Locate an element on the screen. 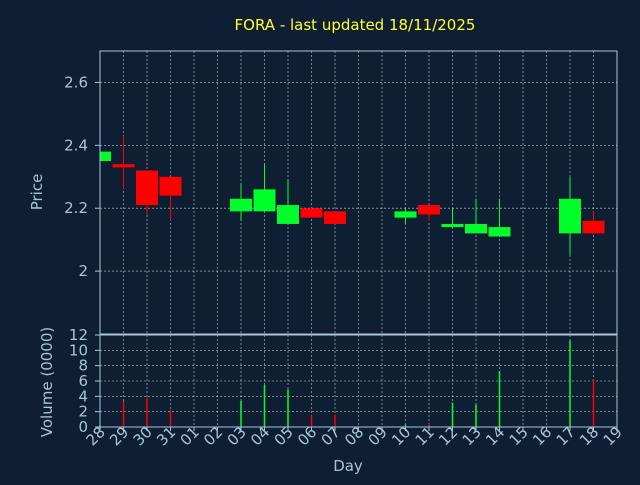 The height and width of the screenshot is (485, 640). volume-bars is located at coordinates (347, 383).